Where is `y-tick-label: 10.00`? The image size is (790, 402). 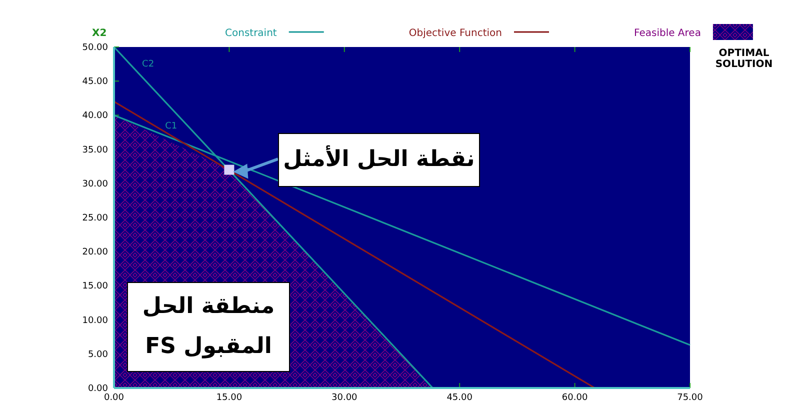
y-tick-label: 10.00 is located at coordinates (95, 321).